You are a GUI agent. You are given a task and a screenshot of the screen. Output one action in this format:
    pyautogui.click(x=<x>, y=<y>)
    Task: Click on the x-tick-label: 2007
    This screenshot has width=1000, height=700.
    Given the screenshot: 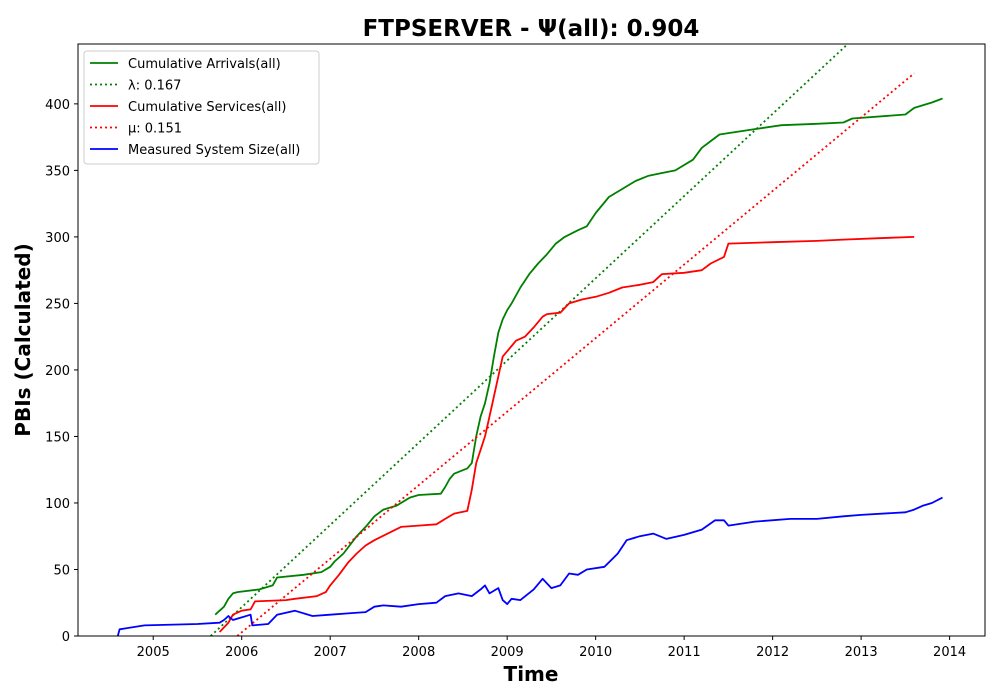 What is the action you would take?
    pyautogui.click(x=330, y=652)
    